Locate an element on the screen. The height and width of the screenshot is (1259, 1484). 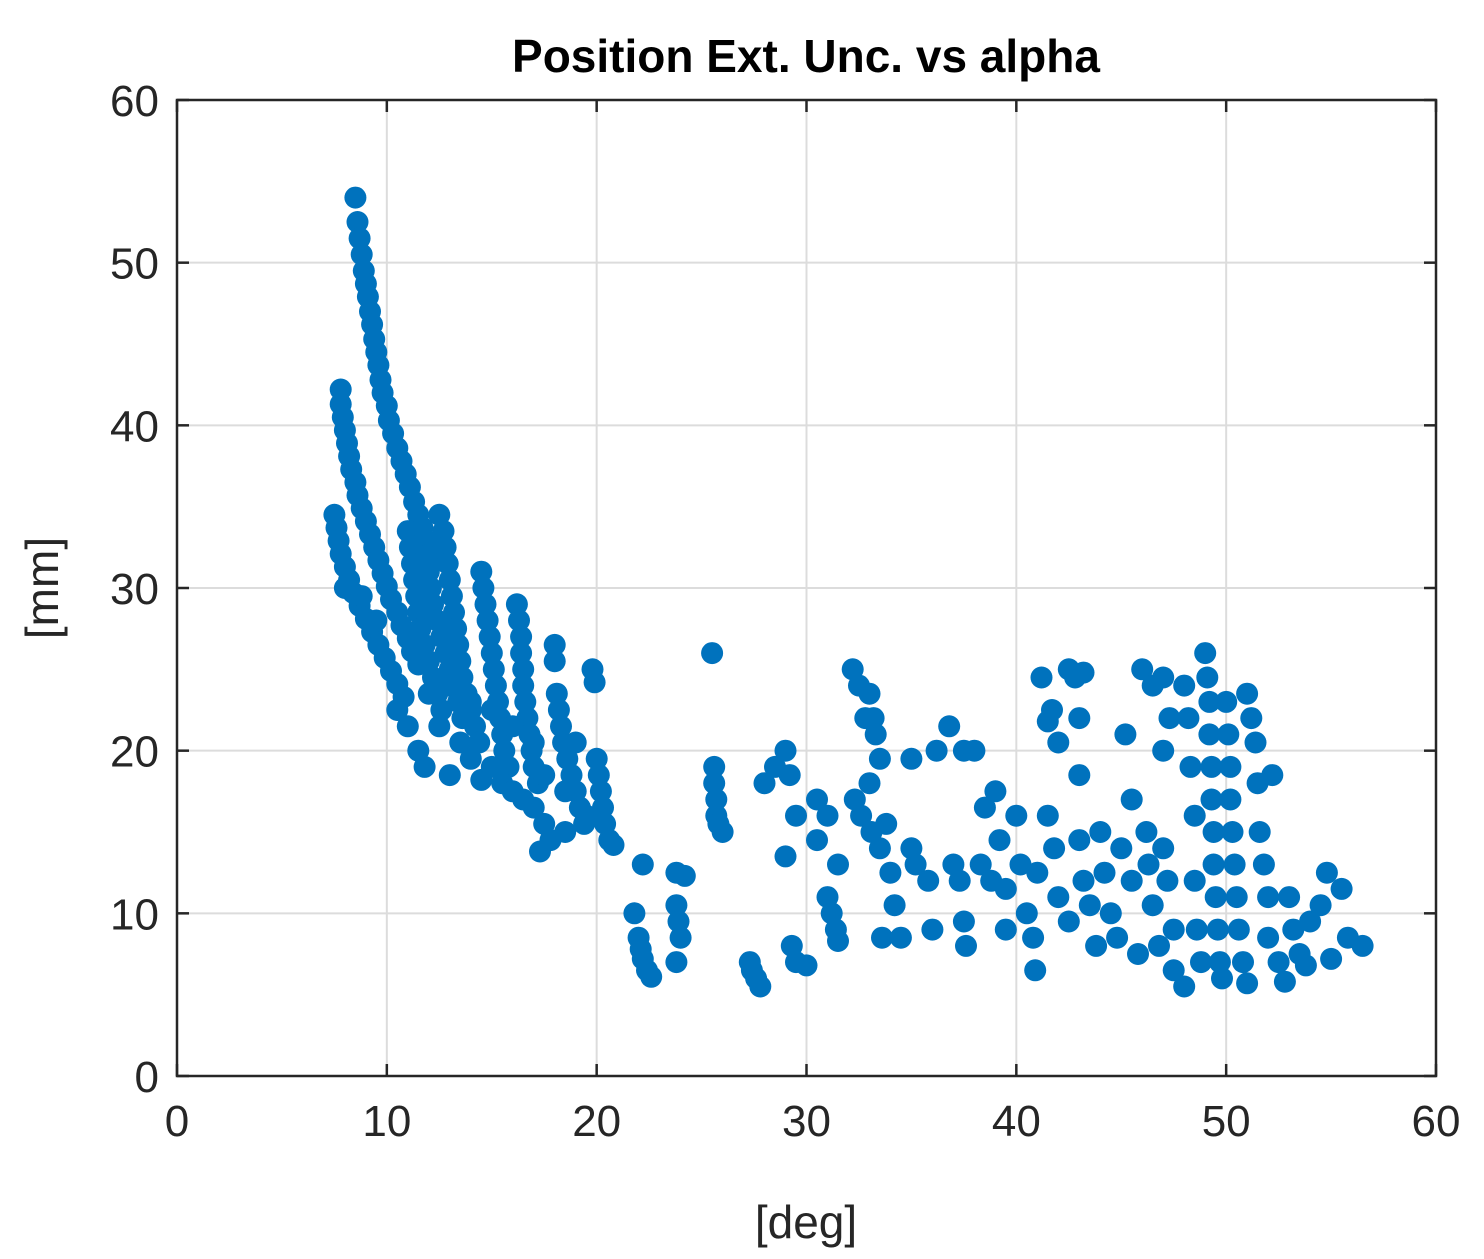
x-tick-label: 0 is located at coordinates (177, 1121).